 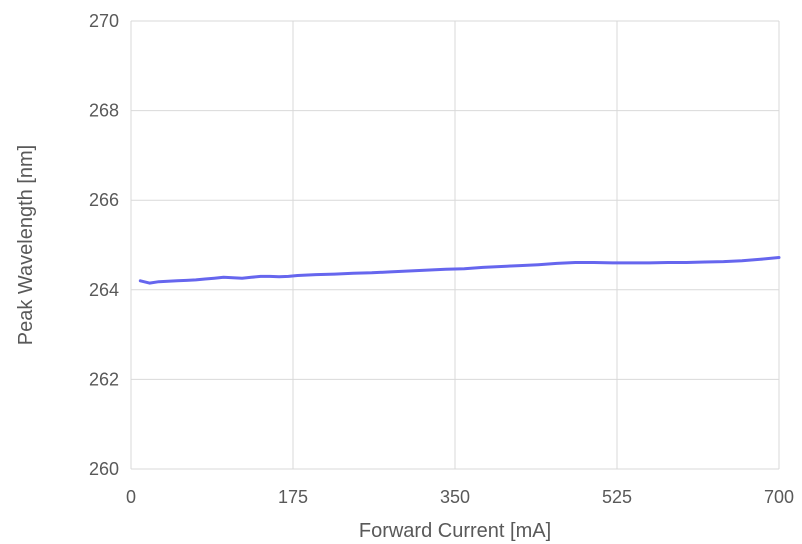 What do you see at coordinates (455, 497) in the screenshot?
I see `x-tick-label: 350` at bounding box center [455, 497].